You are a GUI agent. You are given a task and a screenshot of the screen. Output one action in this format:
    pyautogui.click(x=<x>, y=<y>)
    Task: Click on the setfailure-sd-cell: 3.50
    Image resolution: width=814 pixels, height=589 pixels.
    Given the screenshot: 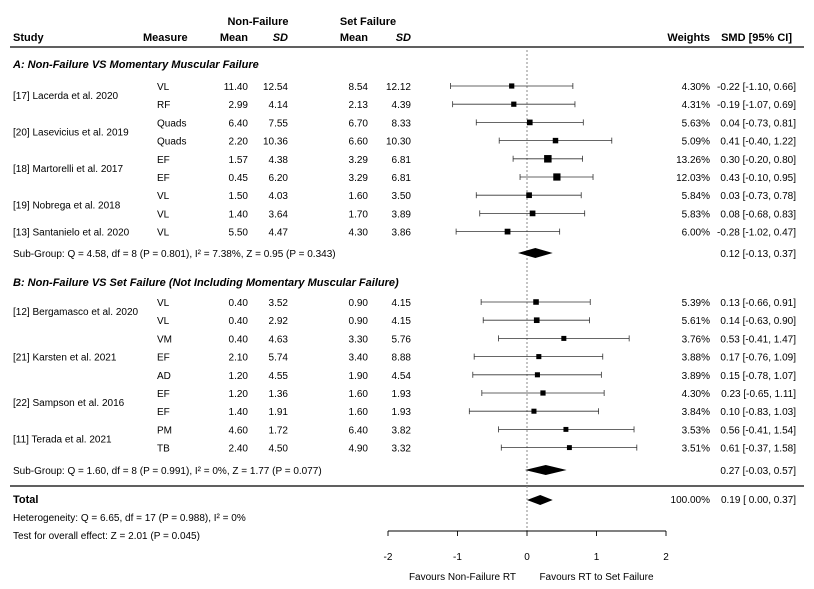 What is the action you would take?
    pyautogui.click(x=402, y=196)
    